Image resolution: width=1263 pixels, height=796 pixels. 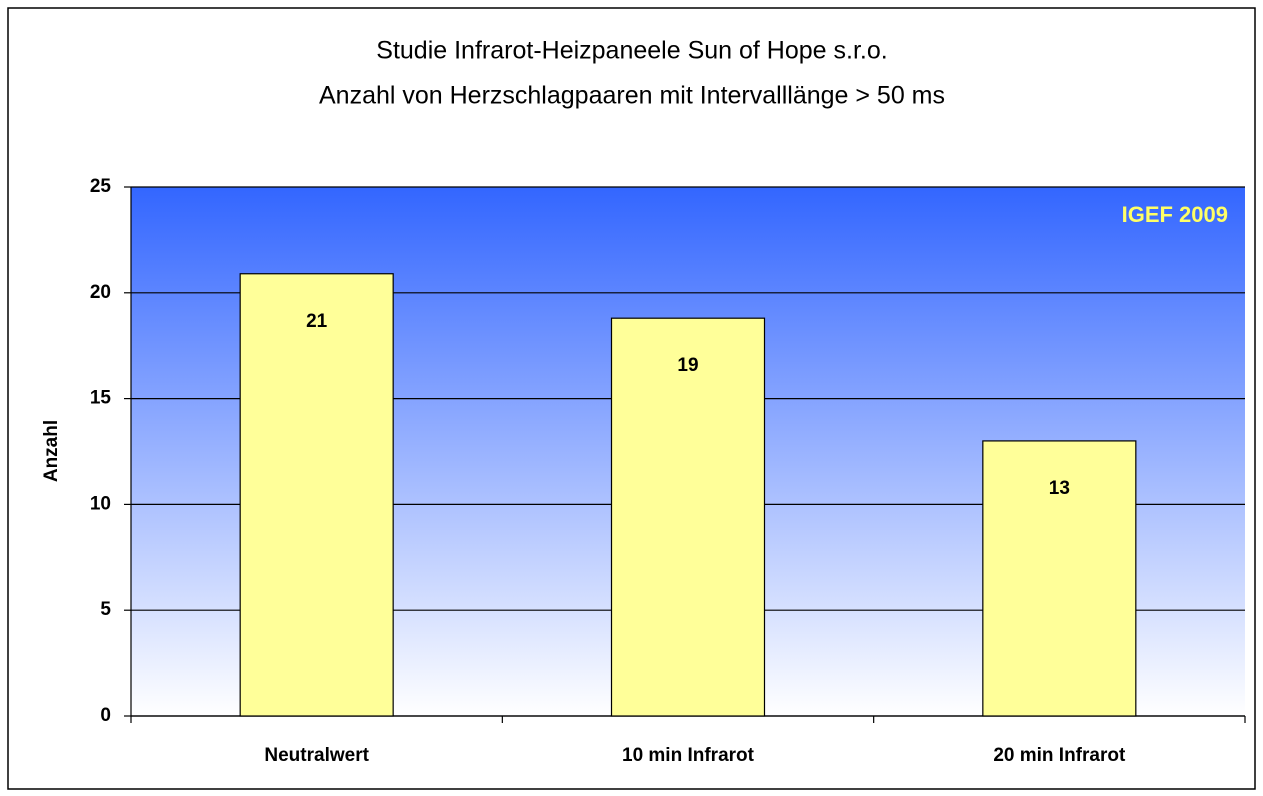 What do you see at coordinates (105, 715) in the screenshot?
I see `y-tick-label: 0` at bounding box center [105, 715].